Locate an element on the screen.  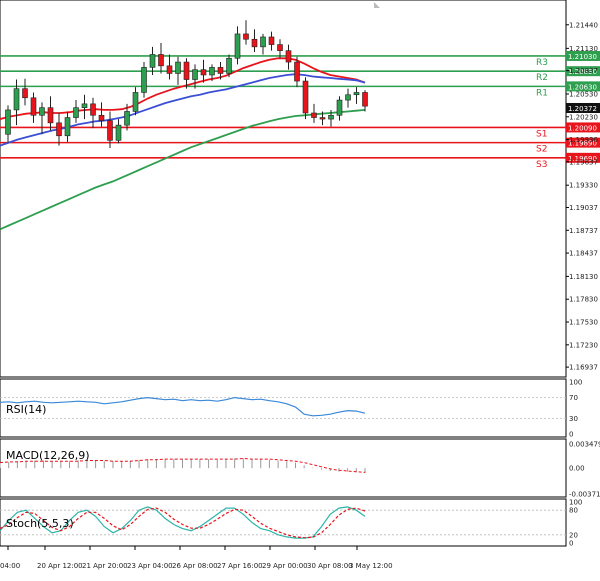
level-price-s2: 1.19890 is located at coordinates (582, 144).